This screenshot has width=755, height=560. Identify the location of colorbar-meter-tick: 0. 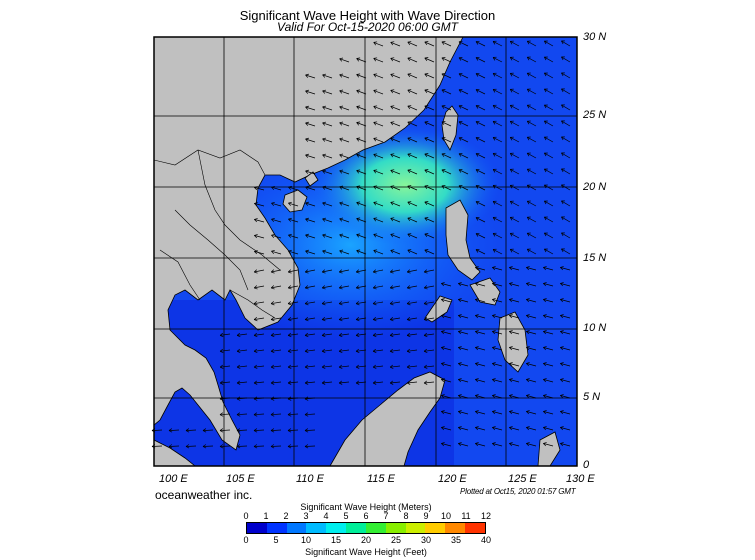
(246, 516).